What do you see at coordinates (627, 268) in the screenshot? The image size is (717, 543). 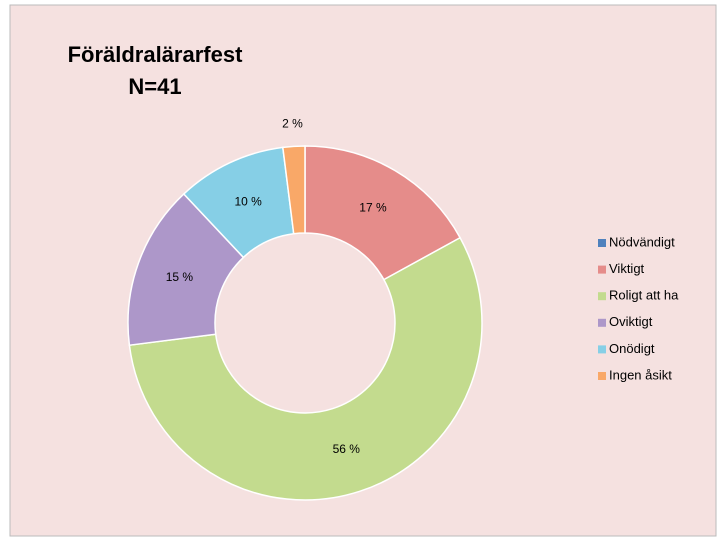 I see `legend-label: Viktigt` at bounding box center [627, 268].